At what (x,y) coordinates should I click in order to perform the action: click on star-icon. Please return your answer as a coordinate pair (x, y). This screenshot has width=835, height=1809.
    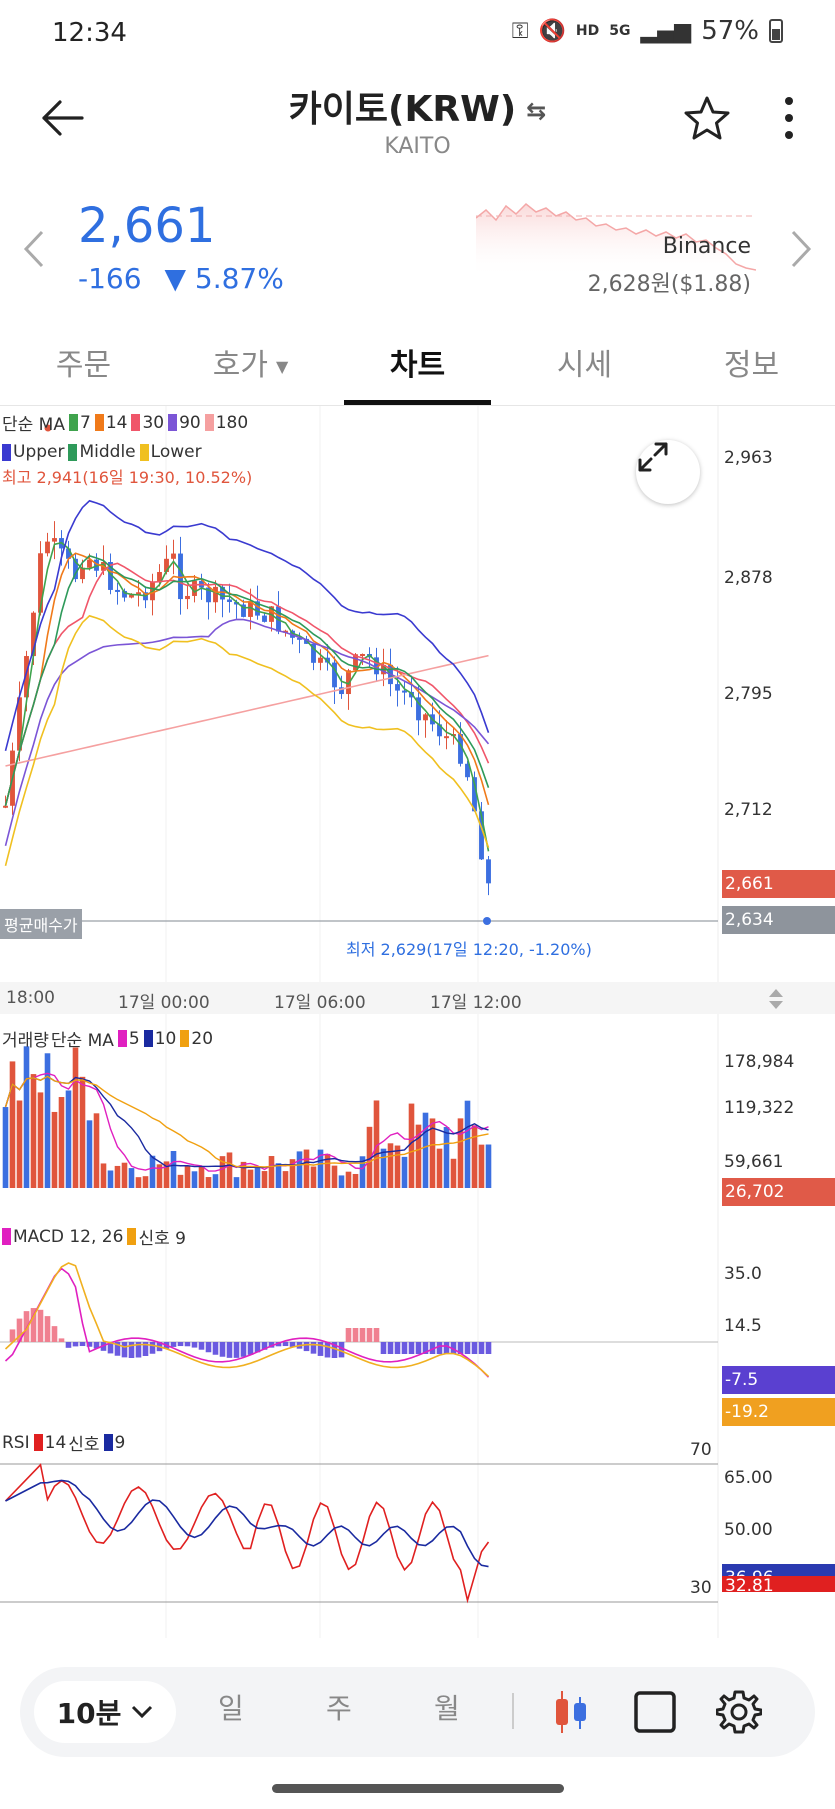
    Looking at the image, I should click on (707, 118).